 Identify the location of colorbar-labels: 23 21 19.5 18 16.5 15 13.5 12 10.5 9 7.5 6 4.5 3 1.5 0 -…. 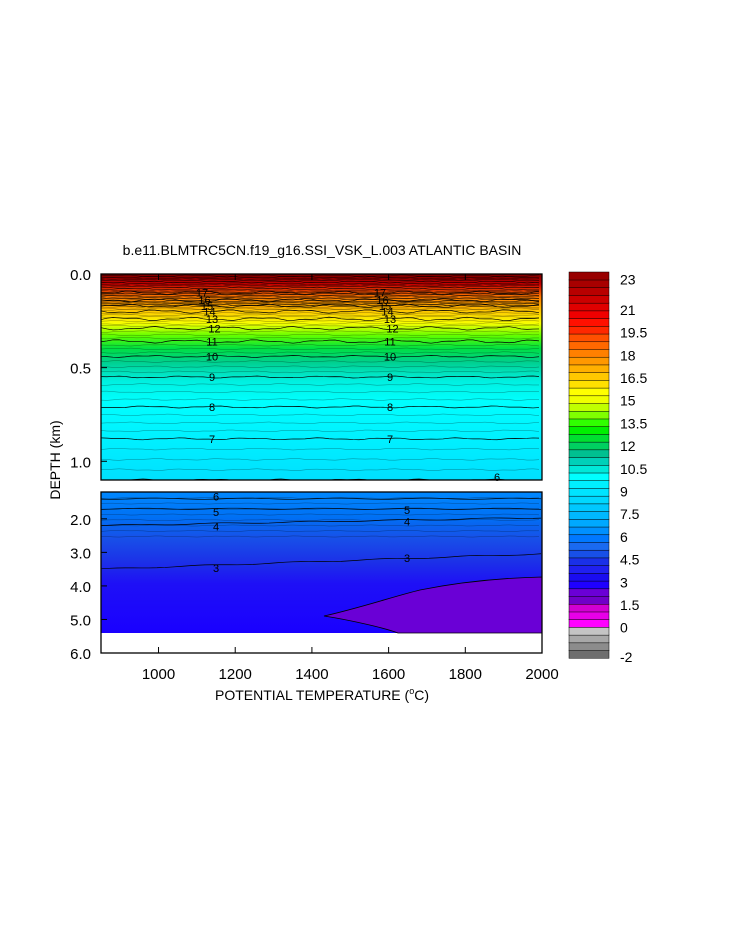
(633, 468).